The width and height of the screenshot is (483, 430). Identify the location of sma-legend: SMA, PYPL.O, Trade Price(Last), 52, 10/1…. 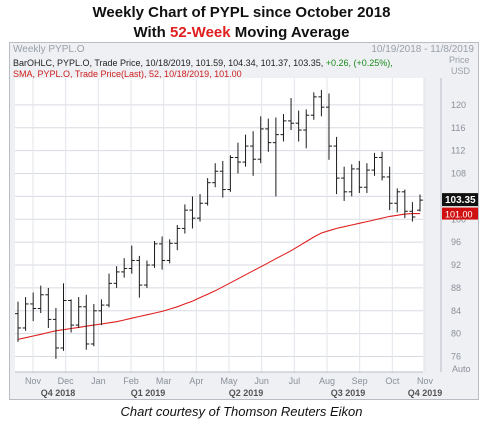
(127, 74).